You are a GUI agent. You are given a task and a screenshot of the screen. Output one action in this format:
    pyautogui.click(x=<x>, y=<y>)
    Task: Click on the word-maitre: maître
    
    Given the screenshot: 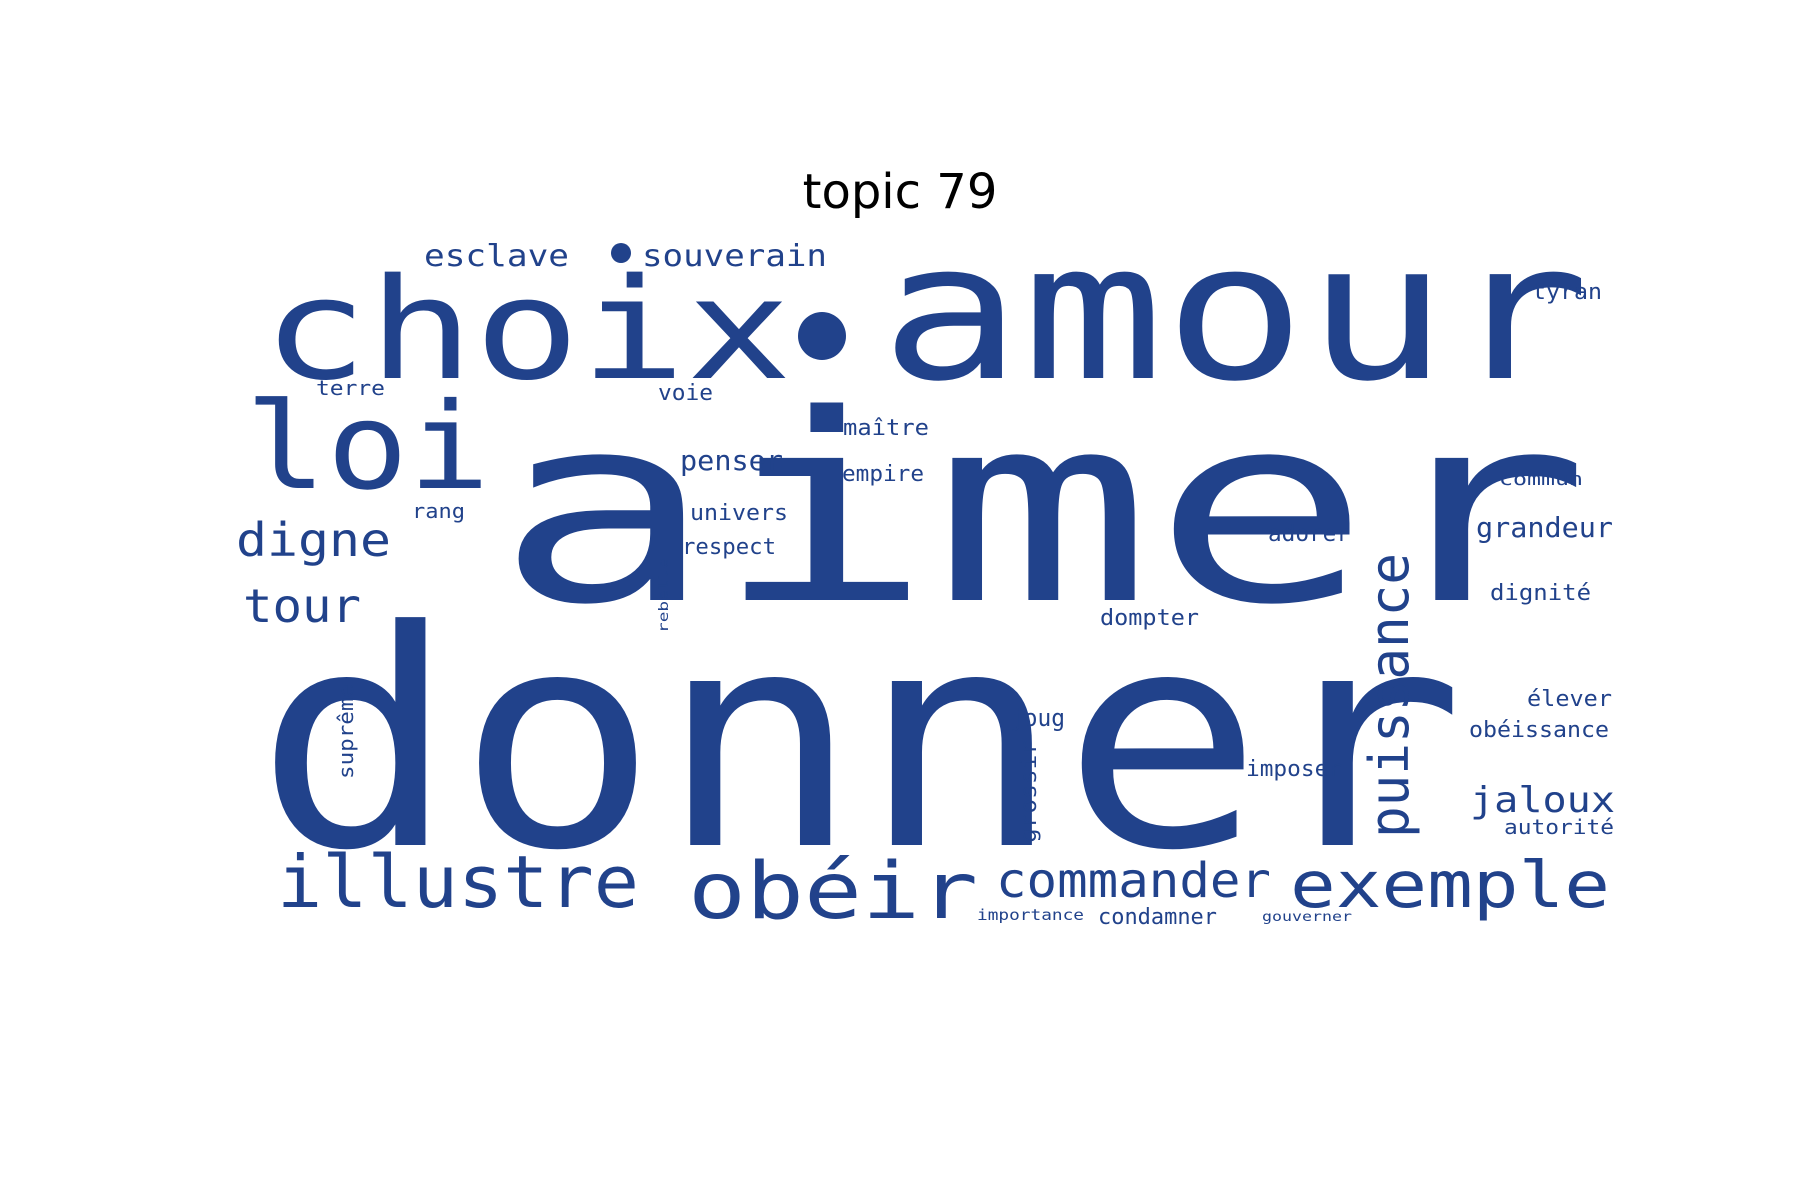 What is the action you would take?
    pyautogui.click(x=886, y=428)
    